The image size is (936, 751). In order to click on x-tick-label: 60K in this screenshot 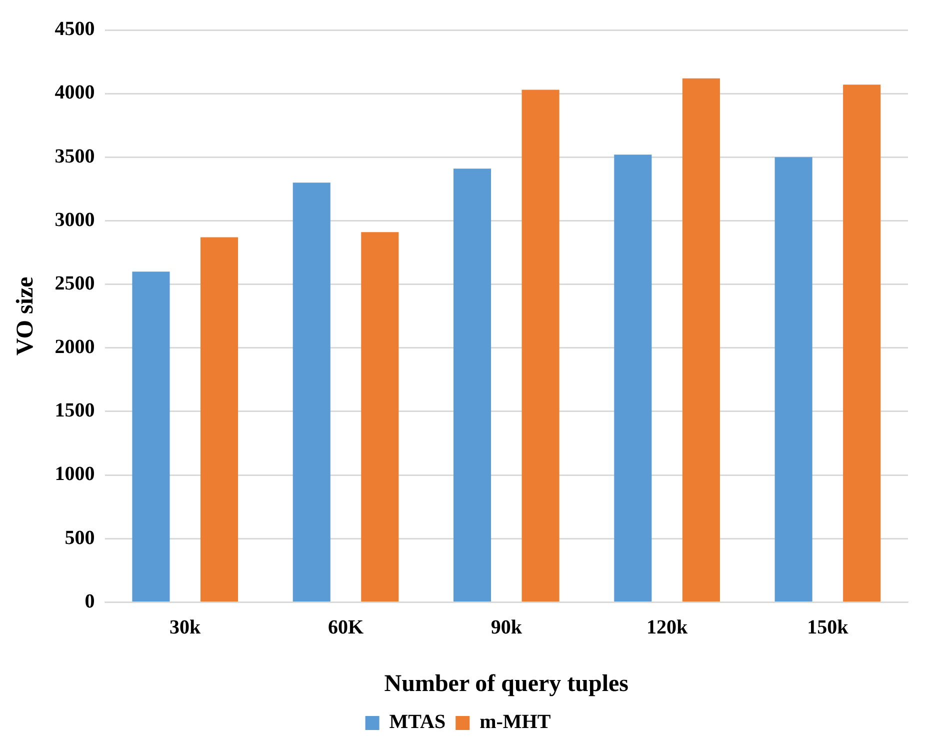, I will do `click(346, 627)`.